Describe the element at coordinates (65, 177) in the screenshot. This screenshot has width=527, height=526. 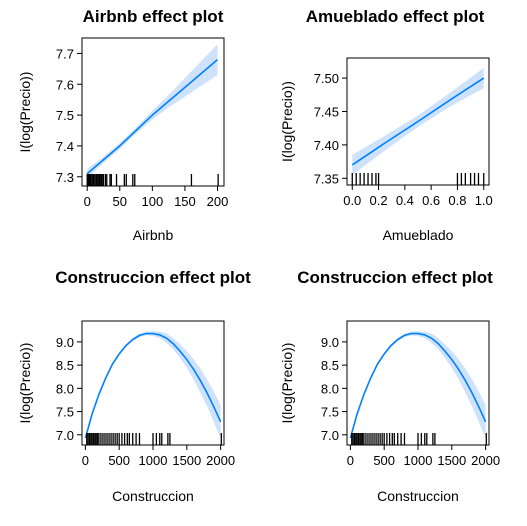
I see `y-tick-label: 7.3` at that location.